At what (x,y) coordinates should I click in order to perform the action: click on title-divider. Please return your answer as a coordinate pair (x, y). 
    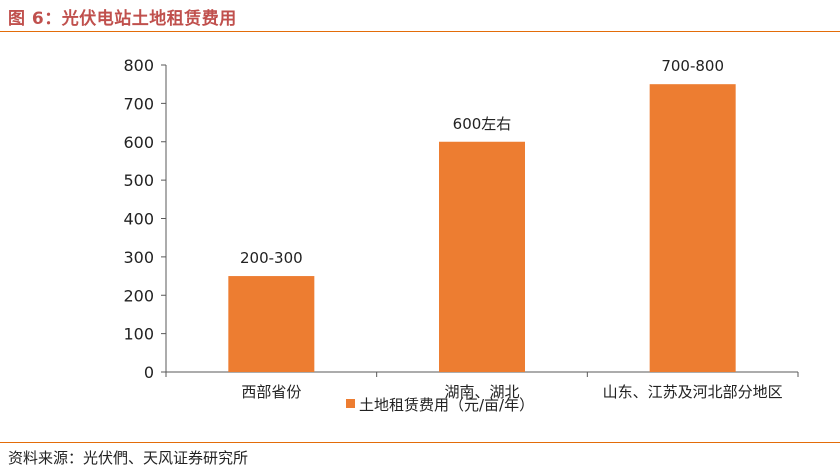
    Looking at the image, I should click on (420, 31).